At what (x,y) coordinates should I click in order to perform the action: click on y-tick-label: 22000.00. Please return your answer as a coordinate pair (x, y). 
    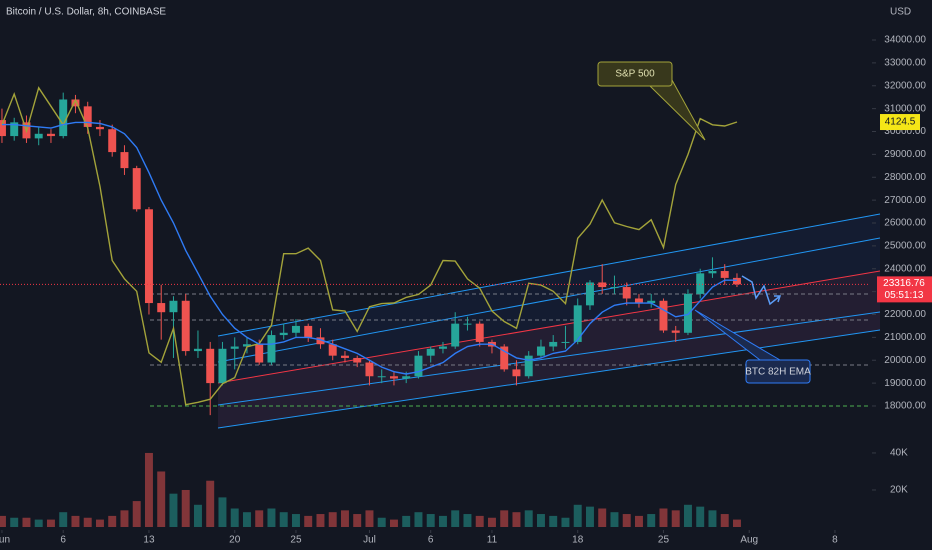
    Looking at the image, I should click on (905, 314).